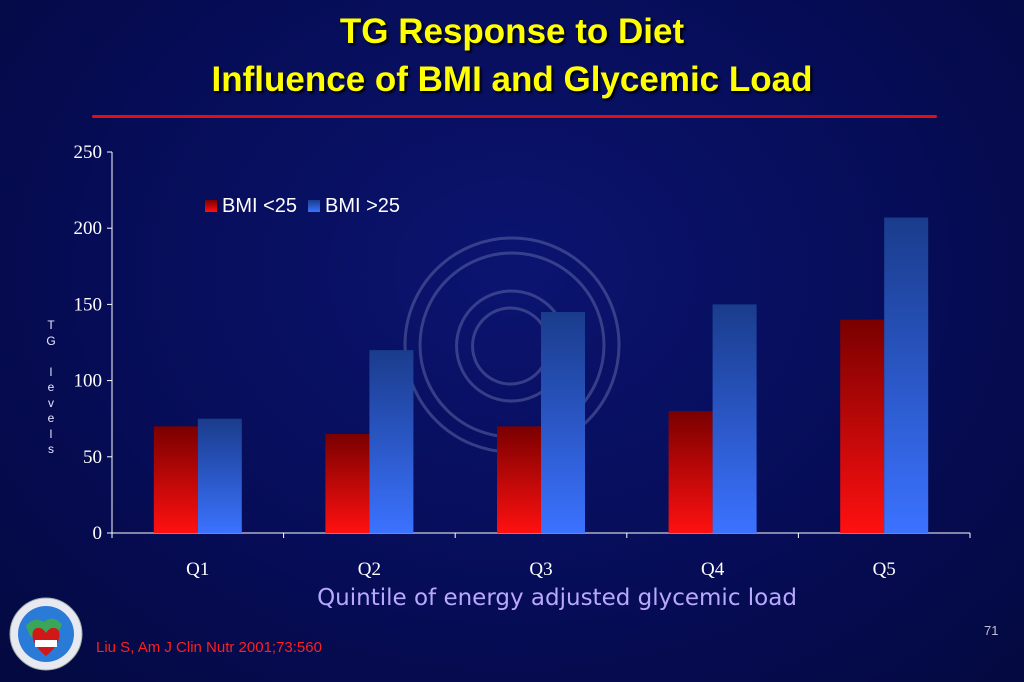 Image resolution: width=1024 pixels, height=682 pixels. I want to click on citation: Liu S, Am J Clin Nutr 2001;73:560, so click(209, 647).